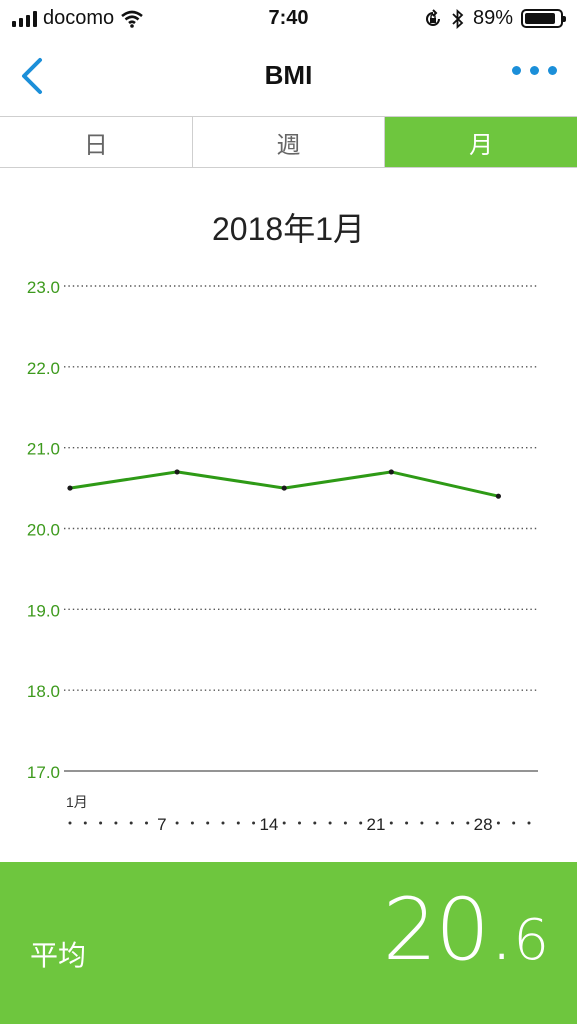 Image resolution: width=577 pixels, height=1024 pixels. I want to click on battery-icon, so click(543, 18).